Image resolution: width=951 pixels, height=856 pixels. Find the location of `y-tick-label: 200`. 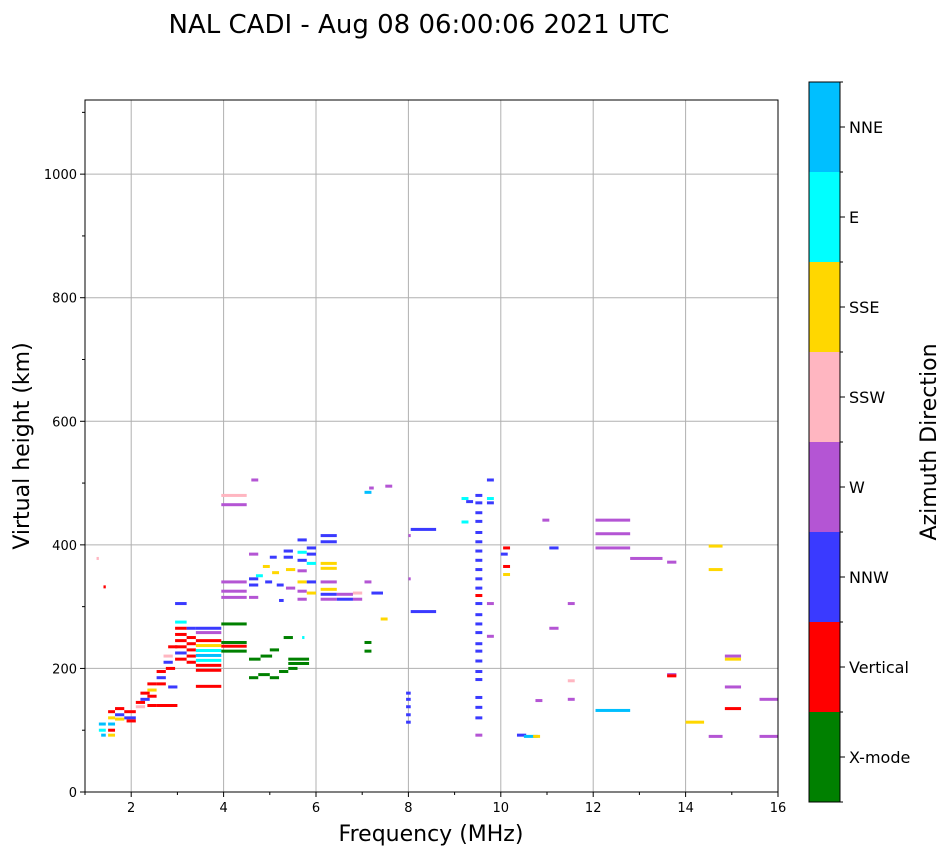

y-tick-label: 200 is located at coordinates (64, 669).